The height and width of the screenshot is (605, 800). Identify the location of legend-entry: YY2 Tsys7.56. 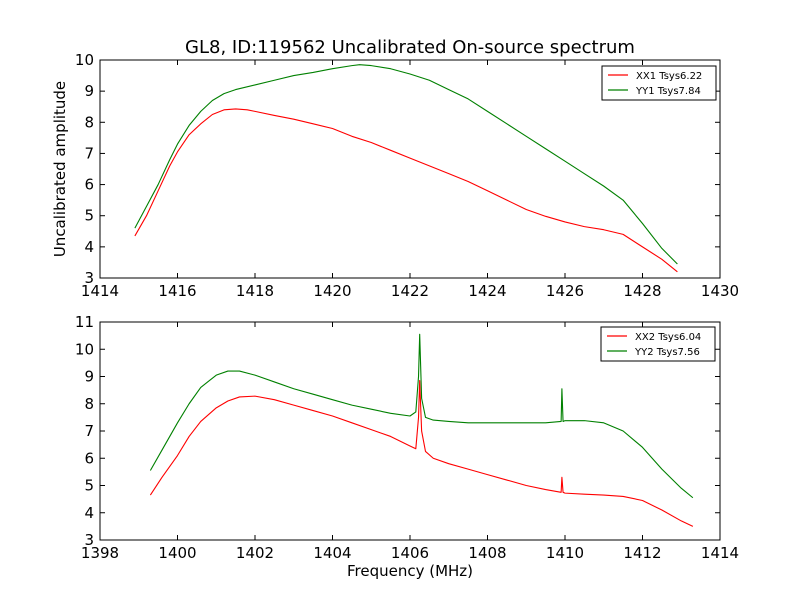
(667, 352).